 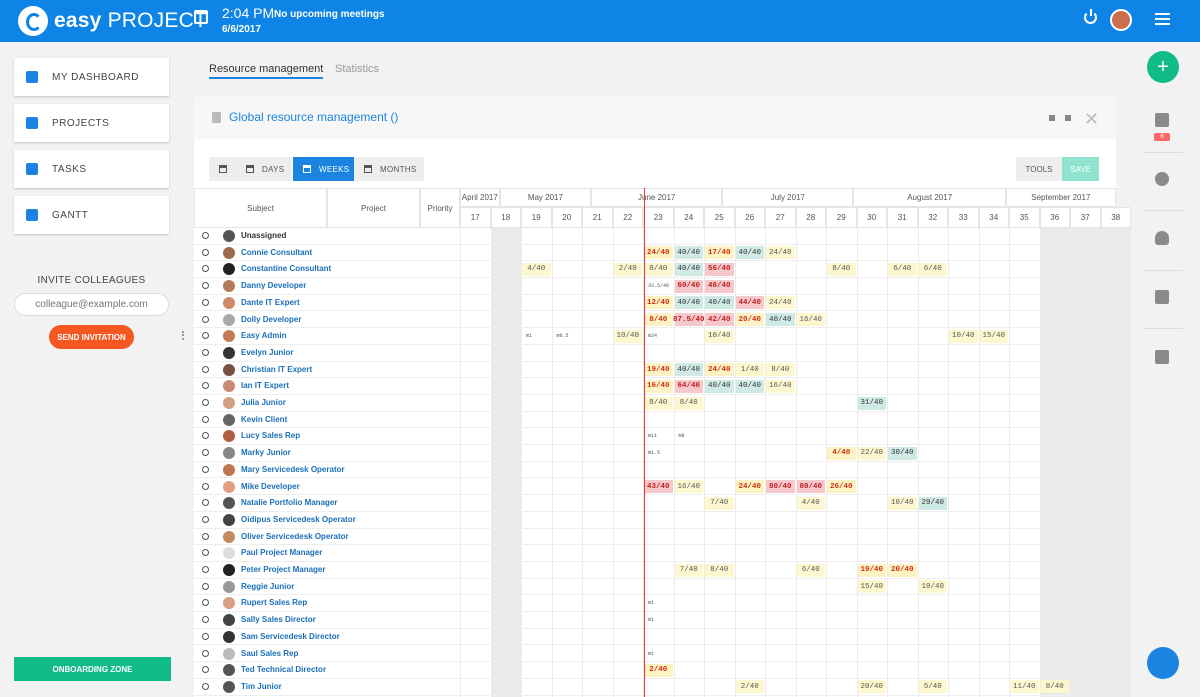 I want to click on user-name-link: Lucy Sales Rep, so click(x=271, y=436).